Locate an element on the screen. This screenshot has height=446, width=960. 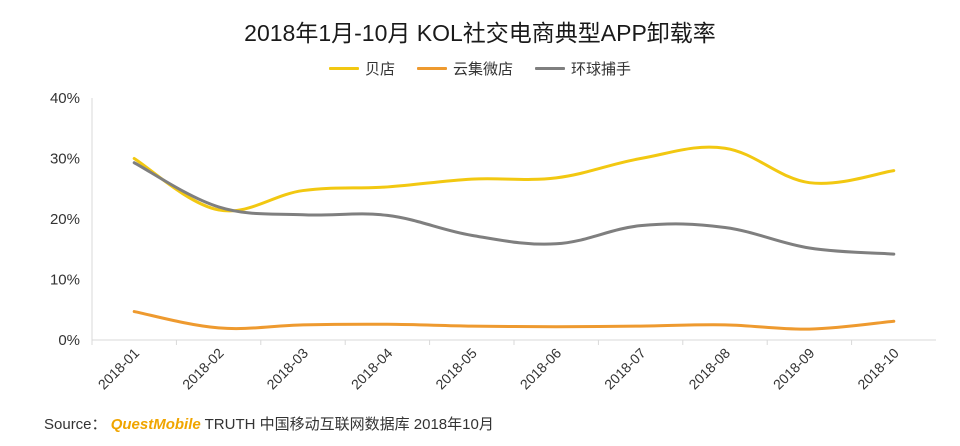
chart-legend: 贝店 云集微店 环球捕手 is located at coordinates (480, 68).